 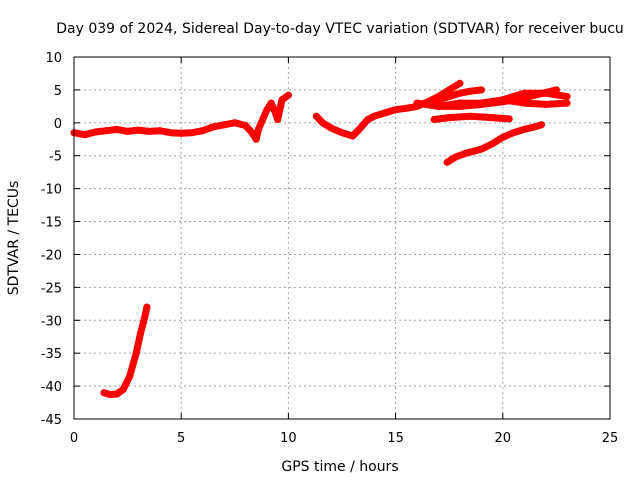 I want to click on y-axis-label: SDTVAR / TECUs, so click(x=14, y=238).